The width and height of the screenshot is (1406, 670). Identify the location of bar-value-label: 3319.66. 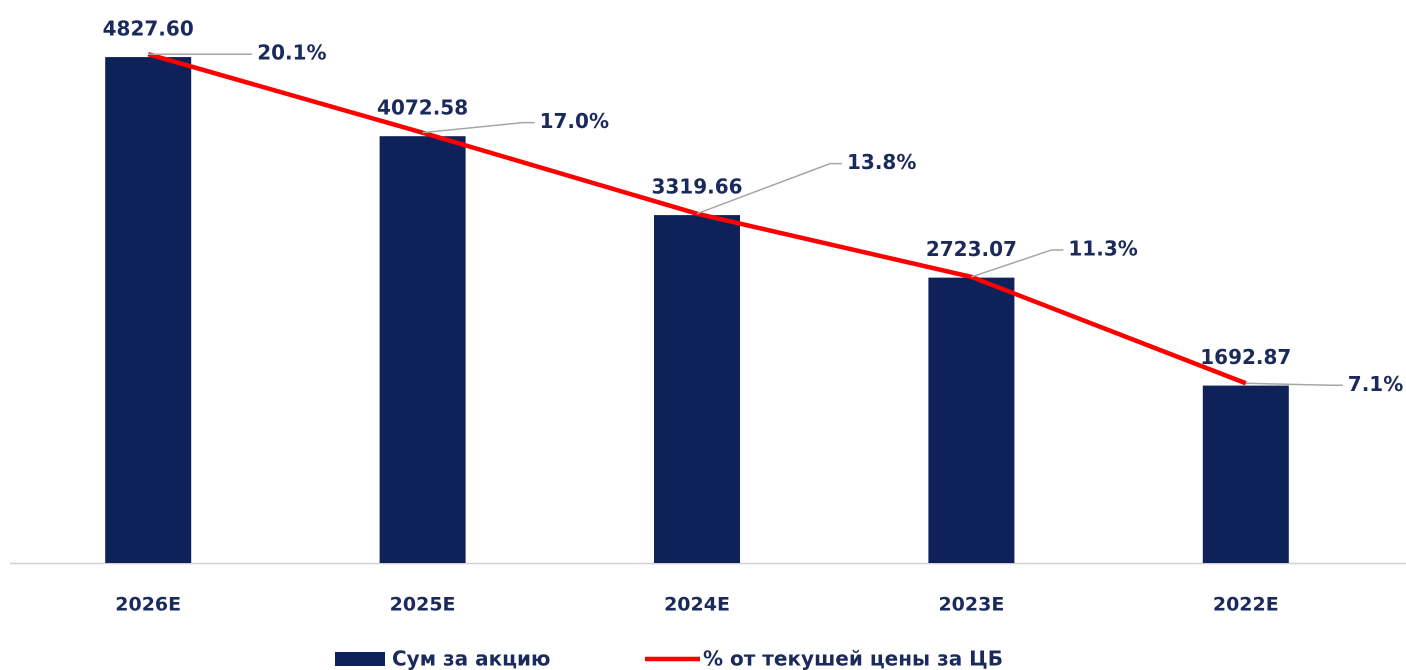
(696, 187).